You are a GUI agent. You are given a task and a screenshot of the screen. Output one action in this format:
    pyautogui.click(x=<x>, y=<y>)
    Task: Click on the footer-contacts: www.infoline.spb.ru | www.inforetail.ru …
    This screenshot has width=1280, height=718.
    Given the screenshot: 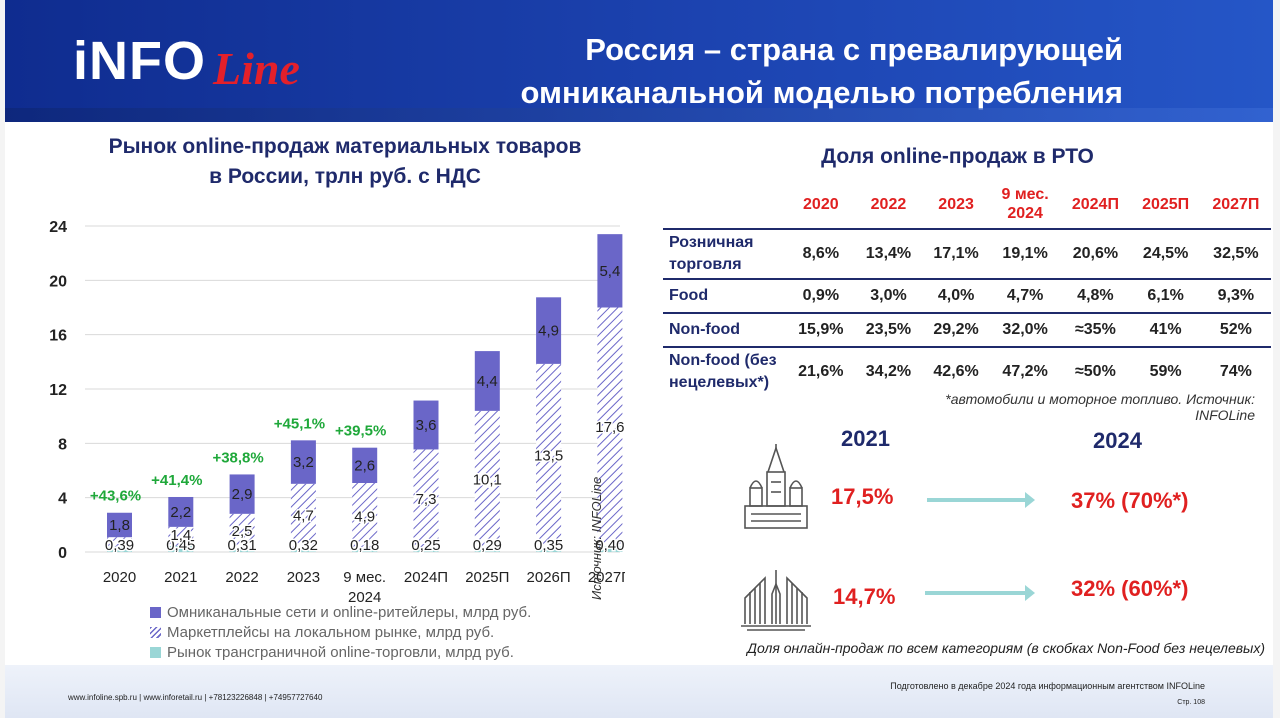 What is the action you would take?
    pyautogui.click(x=195, y=697)
    